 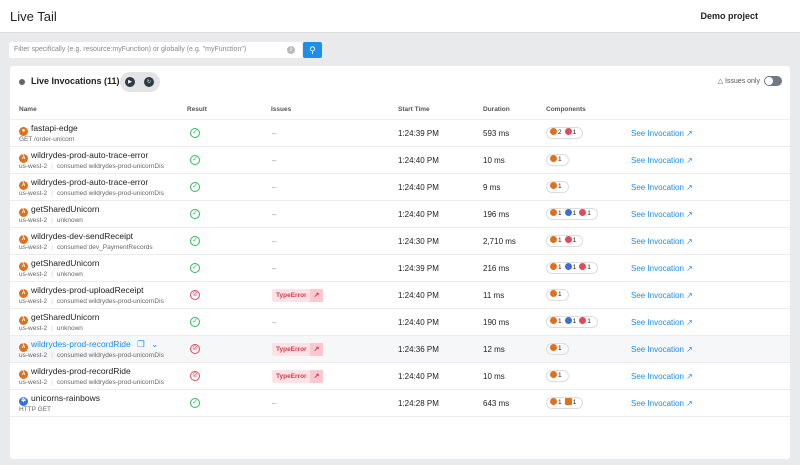 What do you see at coordinates (729, 16) in the screenshot?
I see `project-selector: Demo project` at bounding box center [729, 16].